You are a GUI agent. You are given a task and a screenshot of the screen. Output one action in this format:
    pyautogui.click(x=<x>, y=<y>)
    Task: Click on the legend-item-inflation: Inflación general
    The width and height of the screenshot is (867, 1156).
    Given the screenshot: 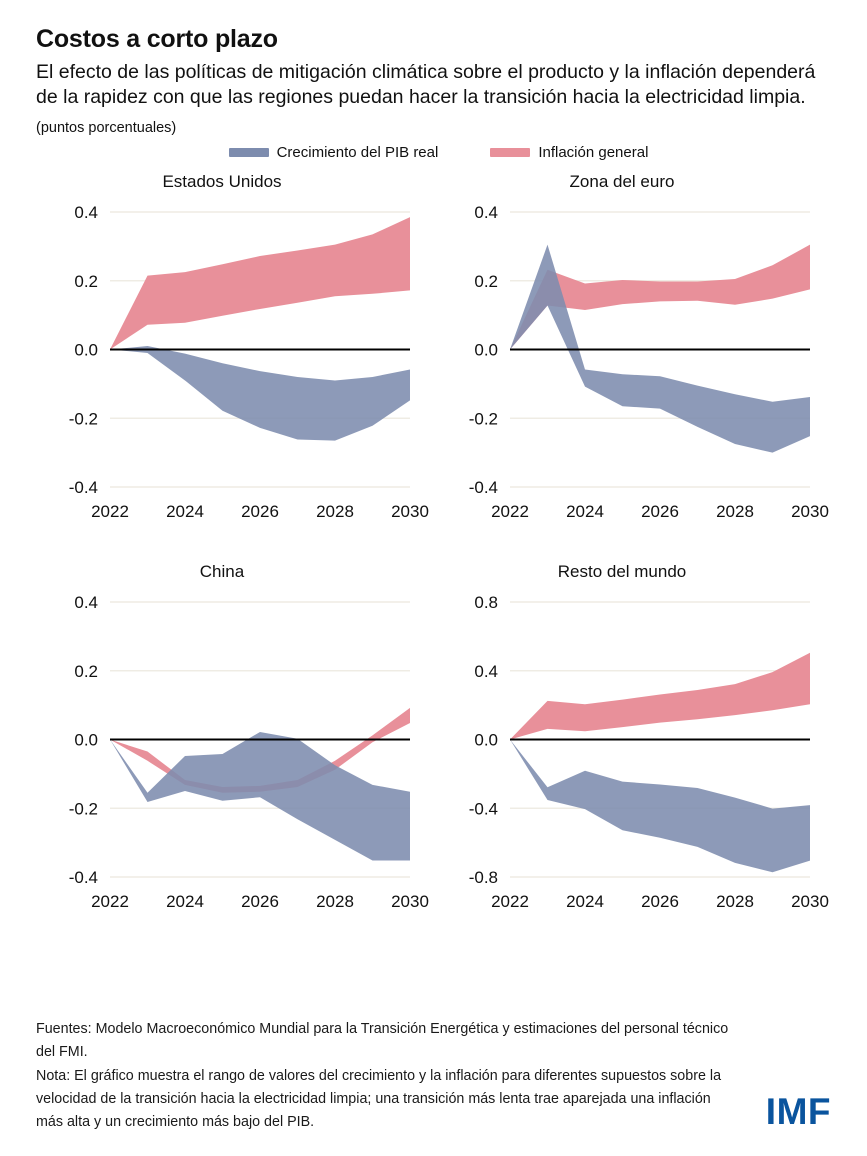 What is the action you would take?
    pyautogui.click(x=569, y=152)
    